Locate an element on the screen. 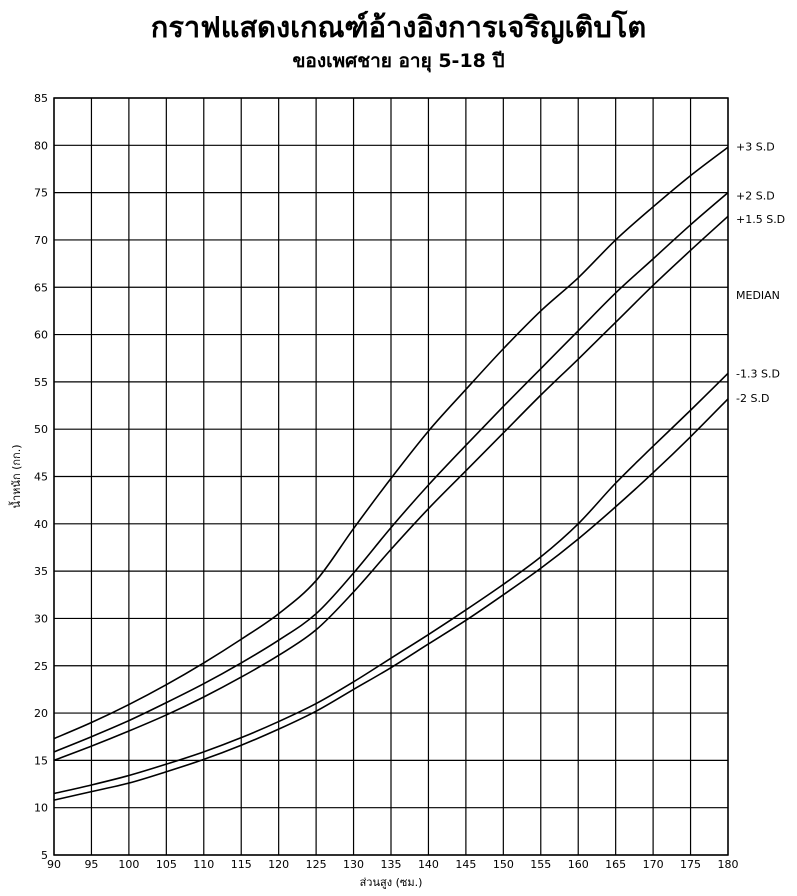 The image size is (797, 896). y-tick-label-5: 30 is located at coordinates (41, 618).